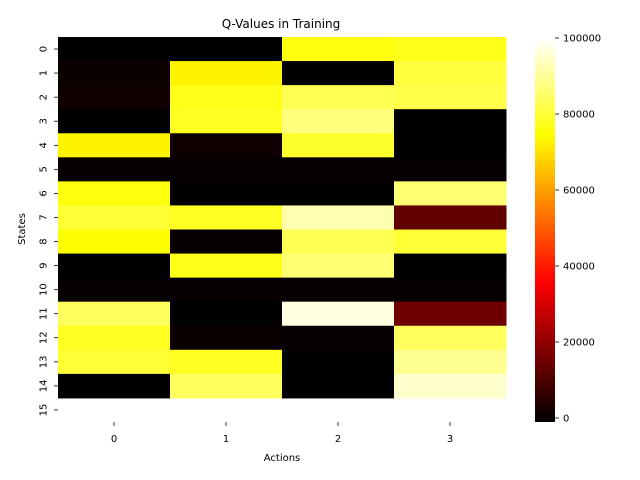 This screenshot has width=640, height=480. I want to click on x-tick-label: 3, so click(450, 439).